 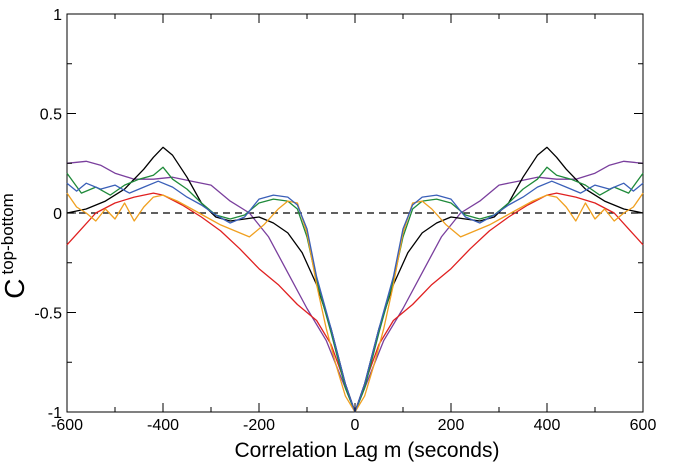 I want to click on x-axis-title: Correlation Lag m (seconds), so click(x=367, y=450).